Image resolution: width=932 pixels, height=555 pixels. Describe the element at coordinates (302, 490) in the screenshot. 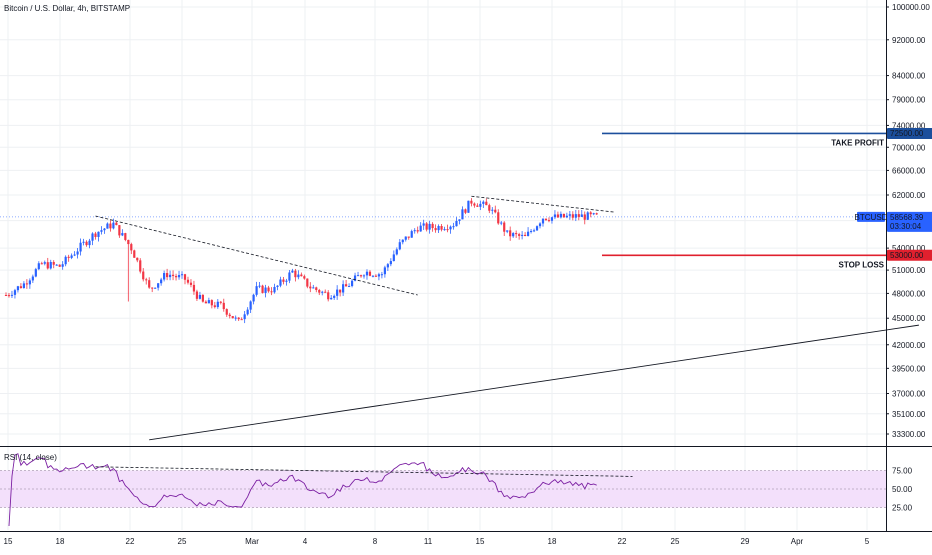

I see `rsi-line` at that location.